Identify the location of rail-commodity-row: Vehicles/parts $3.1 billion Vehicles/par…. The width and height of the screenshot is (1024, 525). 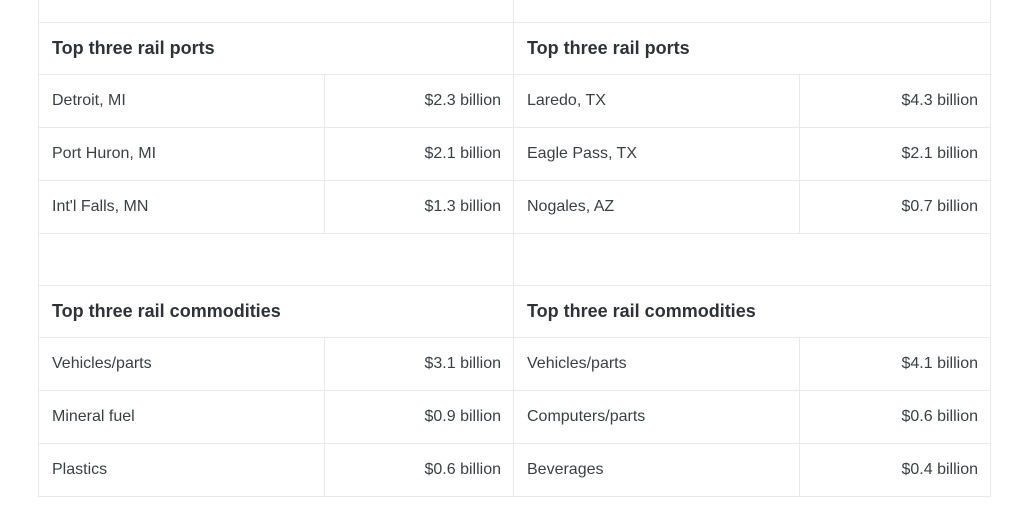
(514, 363).